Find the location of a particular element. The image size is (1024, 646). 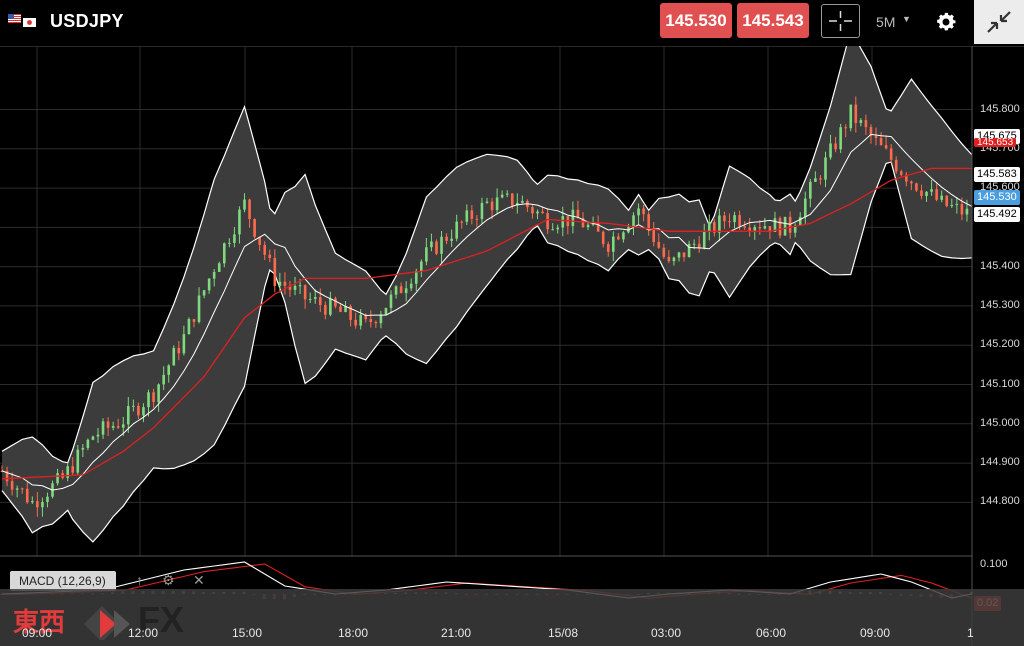

crosshair-button is located at coordinates (840, 21).